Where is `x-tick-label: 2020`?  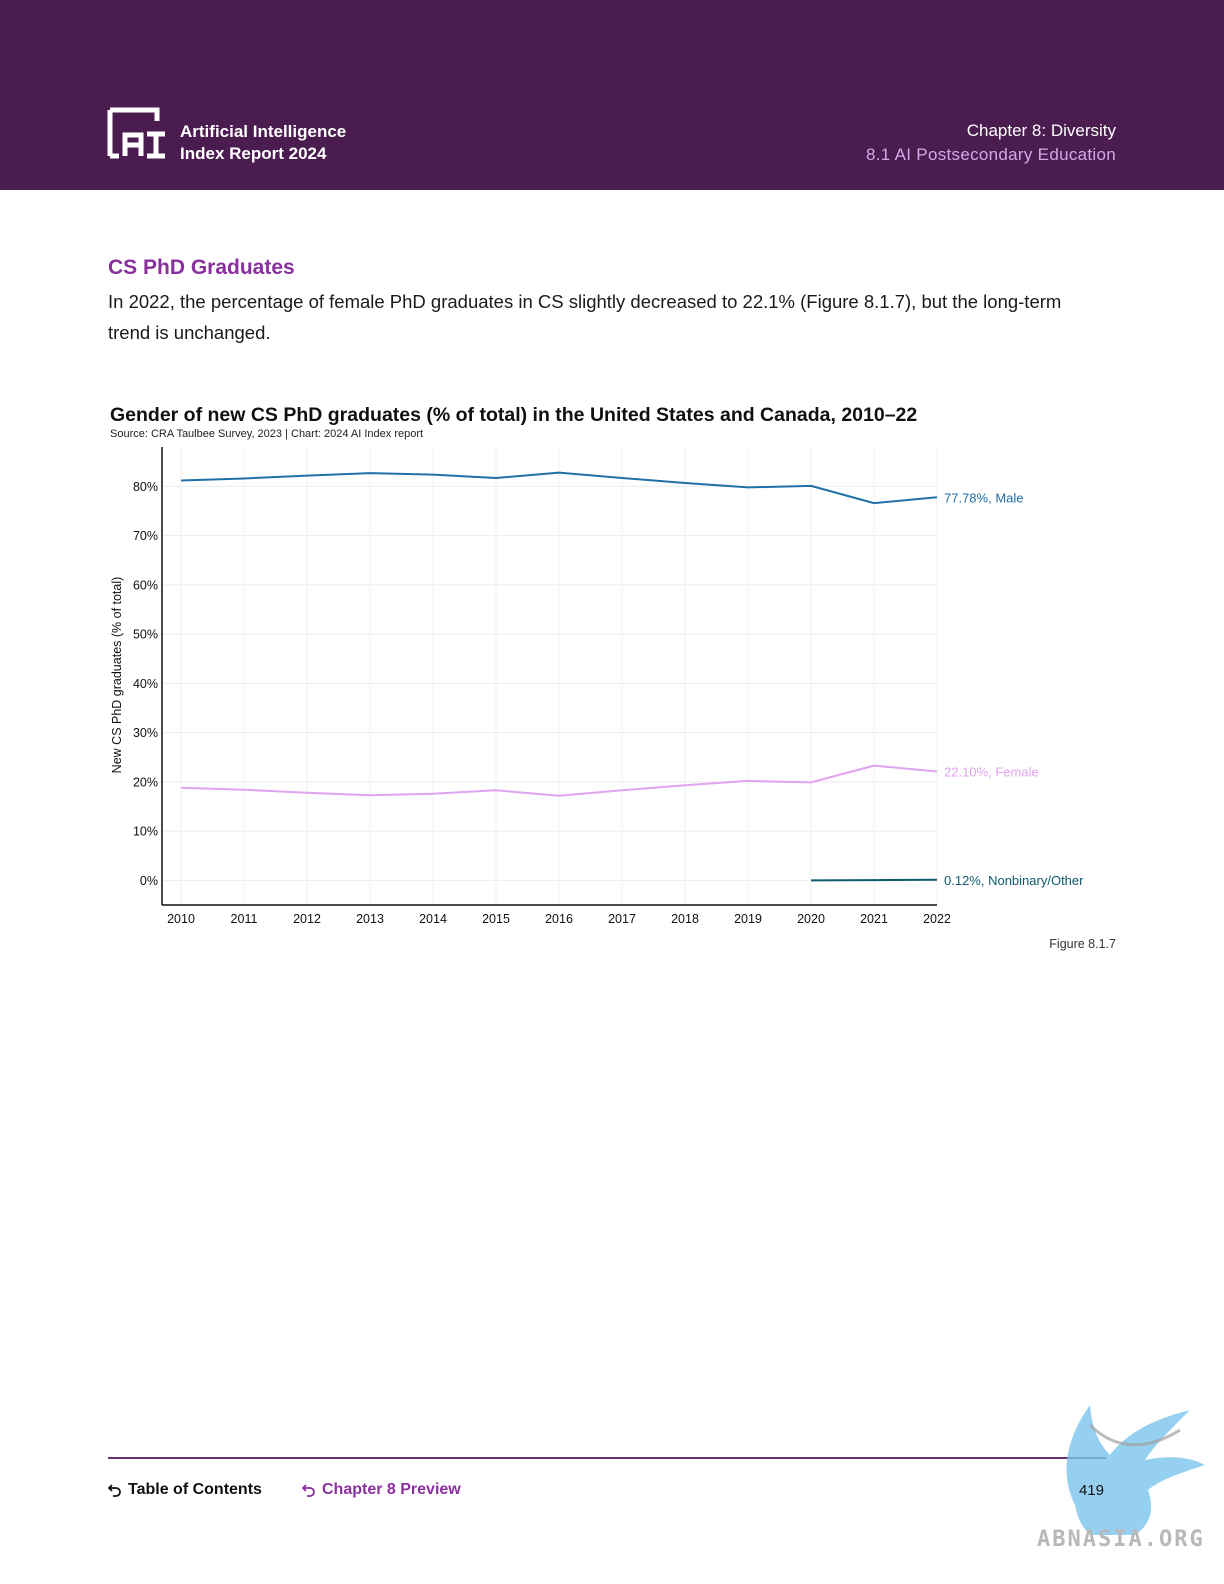 x-tick-label: 2020 is located at coordinates (811, 919).